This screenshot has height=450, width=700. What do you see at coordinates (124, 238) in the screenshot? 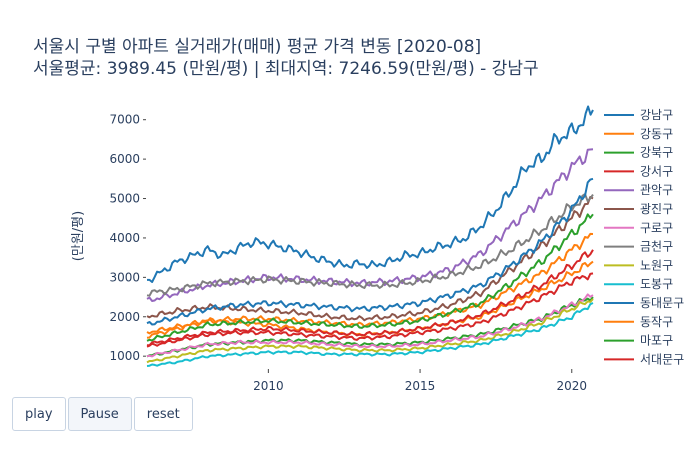
I see `y-tick-label: 4000` at bounding box center [124, 238].